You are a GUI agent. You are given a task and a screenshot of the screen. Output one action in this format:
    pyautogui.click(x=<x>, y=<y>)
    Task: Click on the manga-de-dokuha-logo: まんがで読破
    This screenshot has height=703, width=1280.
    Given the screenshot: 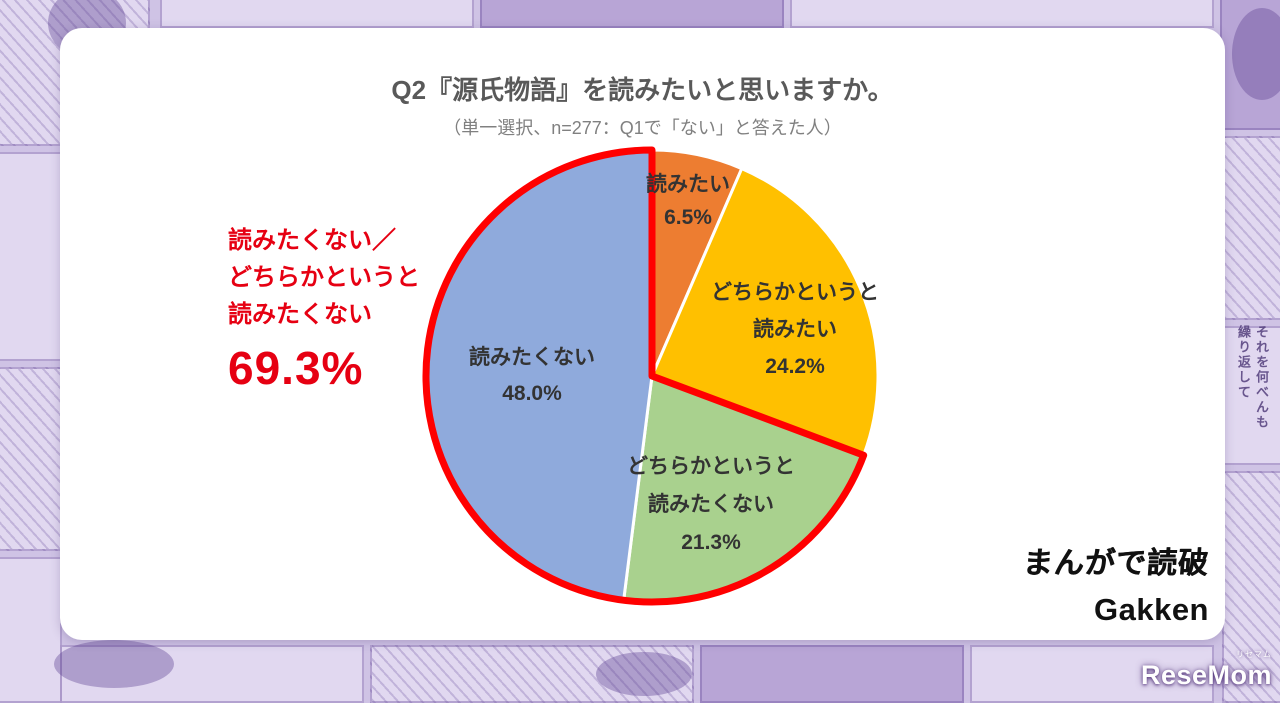 What is the action you would take?
    pyautogui.click(x=1115, y=563)
    